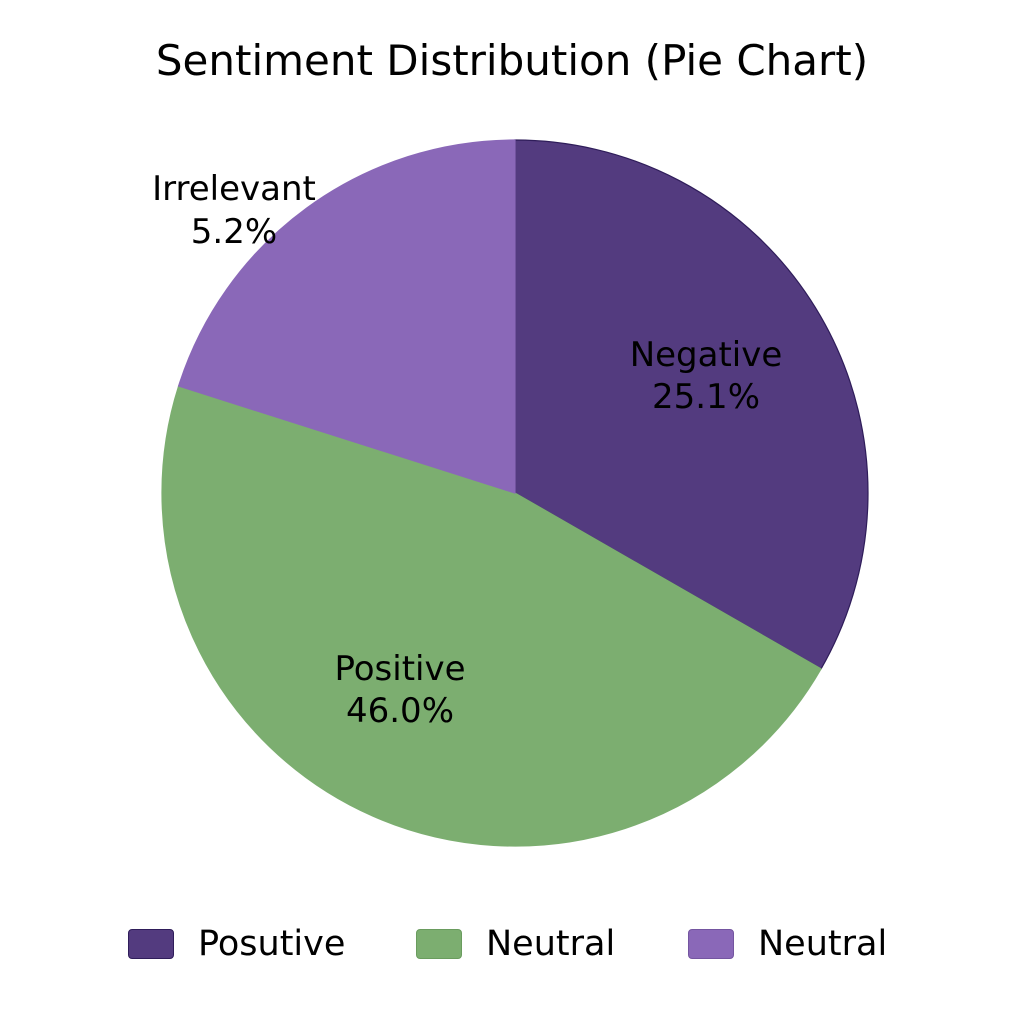  I want to click on legend: Posutive Neutral Neutral, so click(512, 944).